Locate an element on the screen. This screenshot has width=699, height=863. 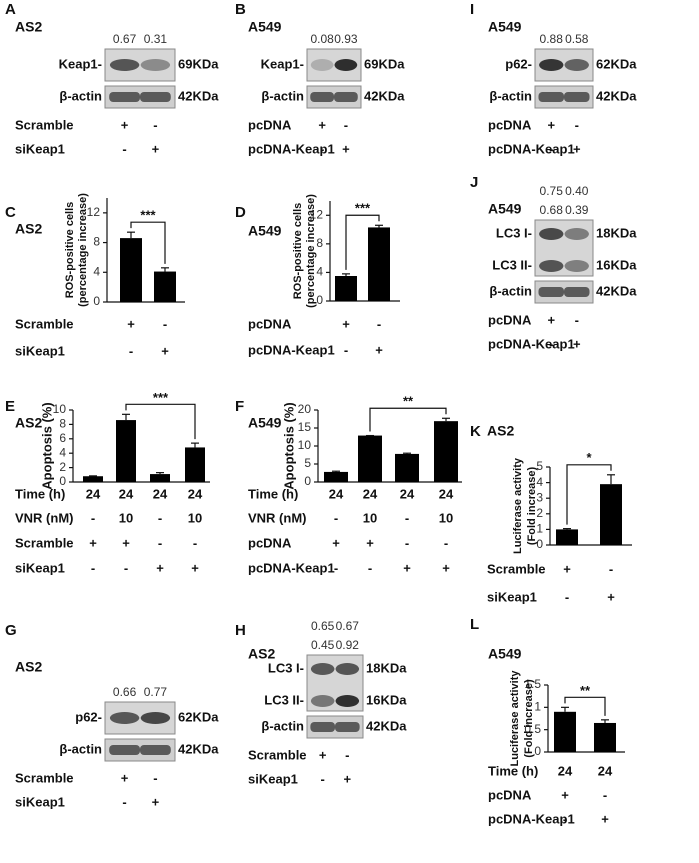
significance-label: * is located at coordinates (589, 457).